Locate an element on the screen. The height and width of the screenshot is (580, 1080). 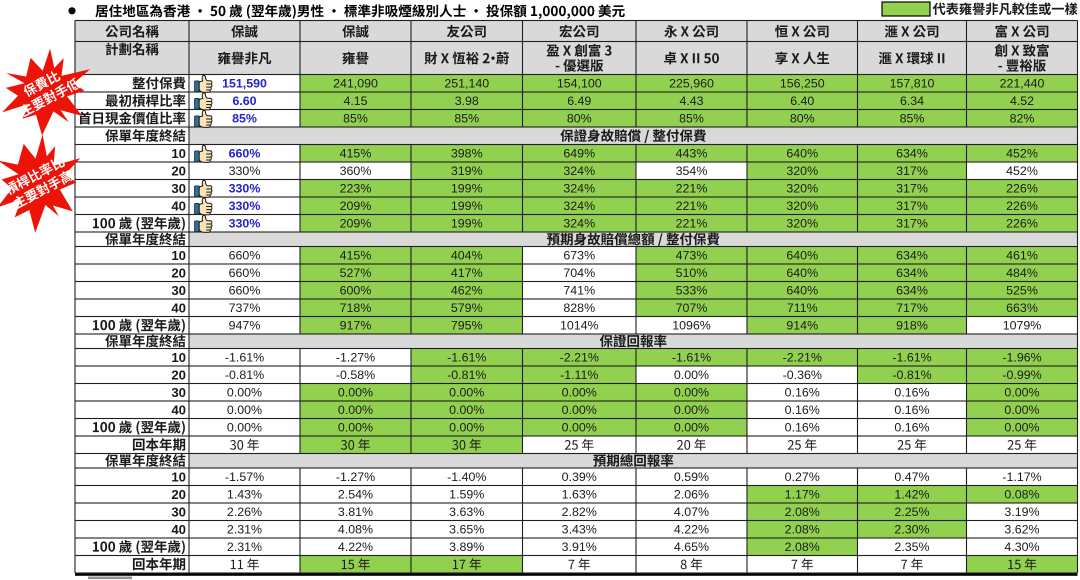
svg-text: 225,960 is located at coordinates (691, 84).